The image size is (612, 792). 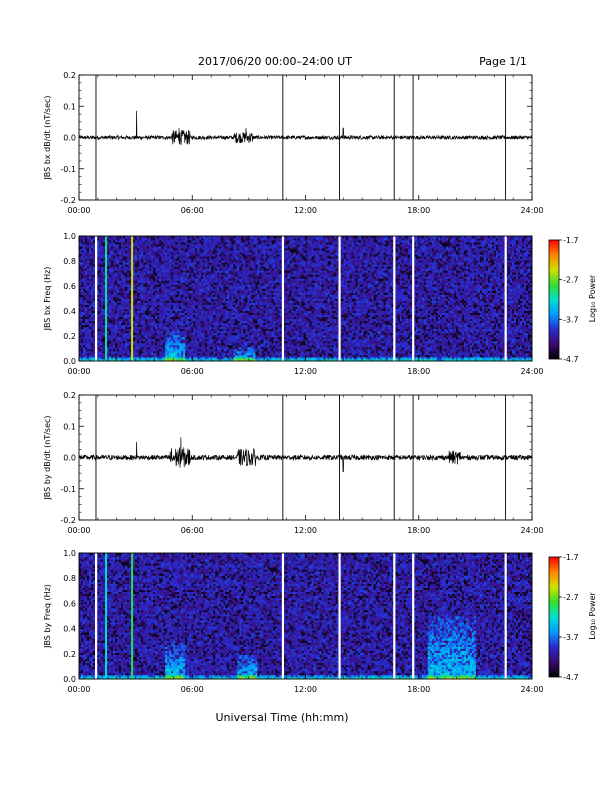 What do you see at coordinates (47, 299) in the screenshot?
I see `y-axis-label: JBS bx Freq (Hz)` at bounding box center [47, 299].